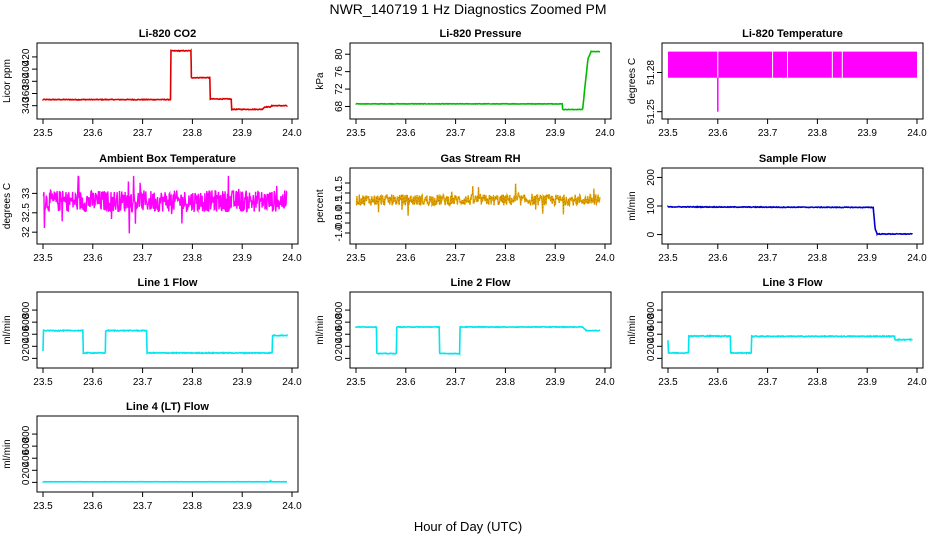 The width and height of the screenshot is (936, 540). Describe the element at coordinates (26, 309) in the screenshot. I see `chart-6-ytick-label: 800` at that location.